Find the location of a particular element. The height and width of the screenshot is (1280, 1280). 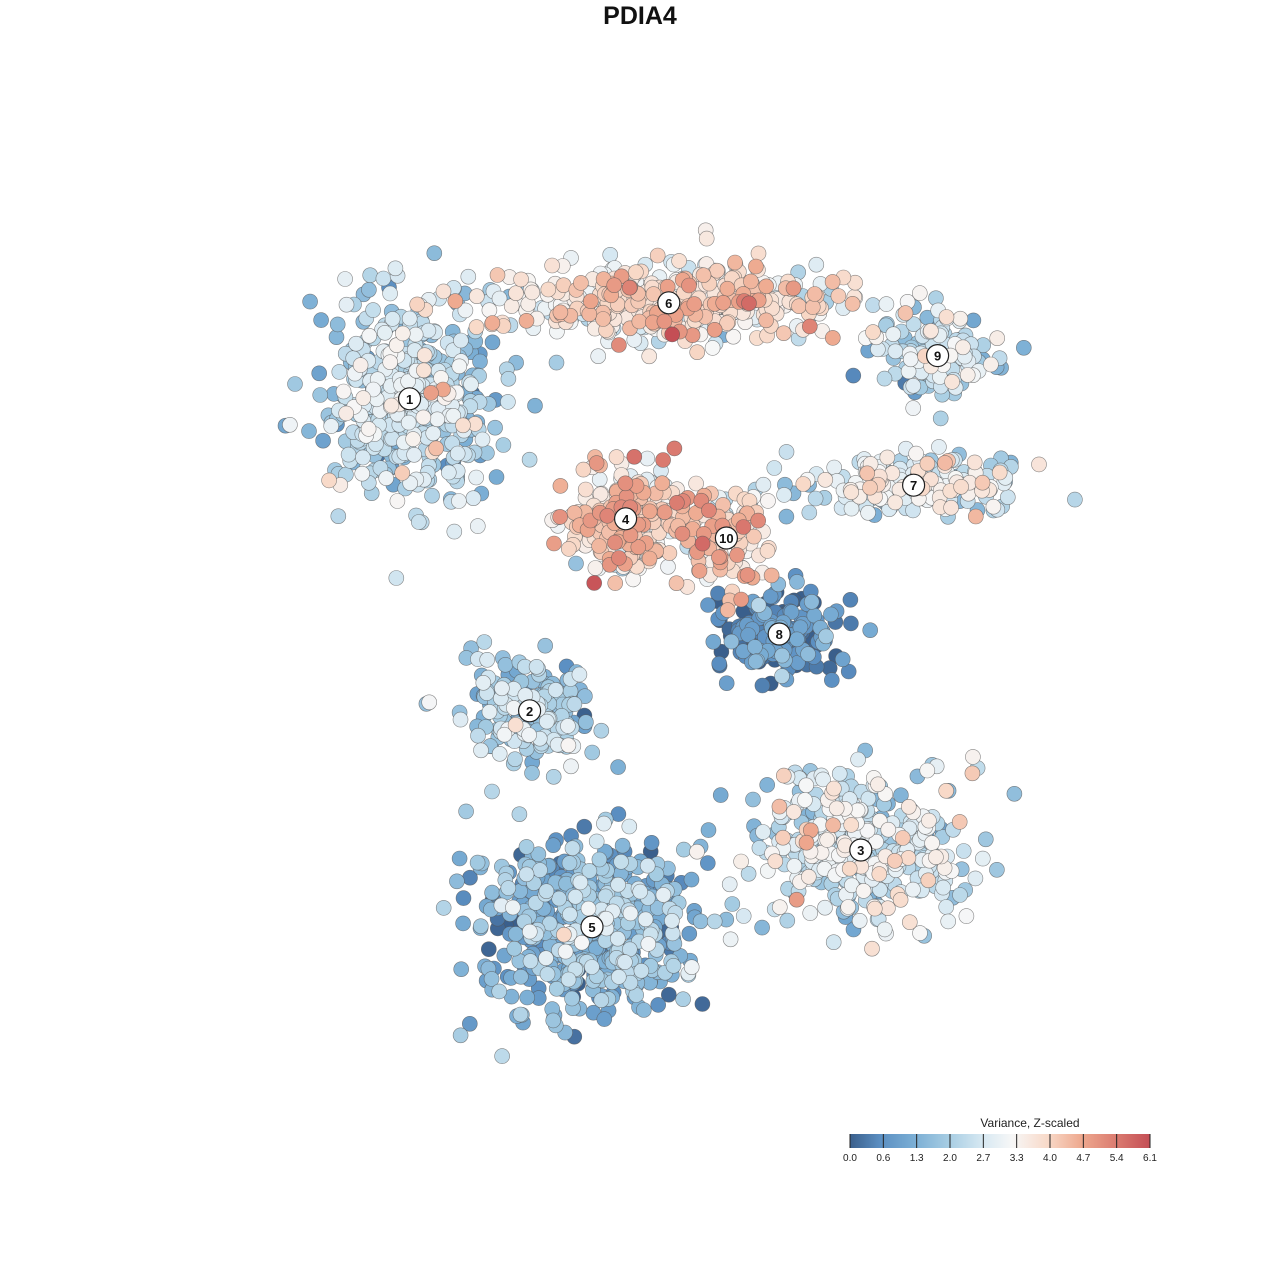

cluster-label-text: 7 is located at coordinates (913, 485).